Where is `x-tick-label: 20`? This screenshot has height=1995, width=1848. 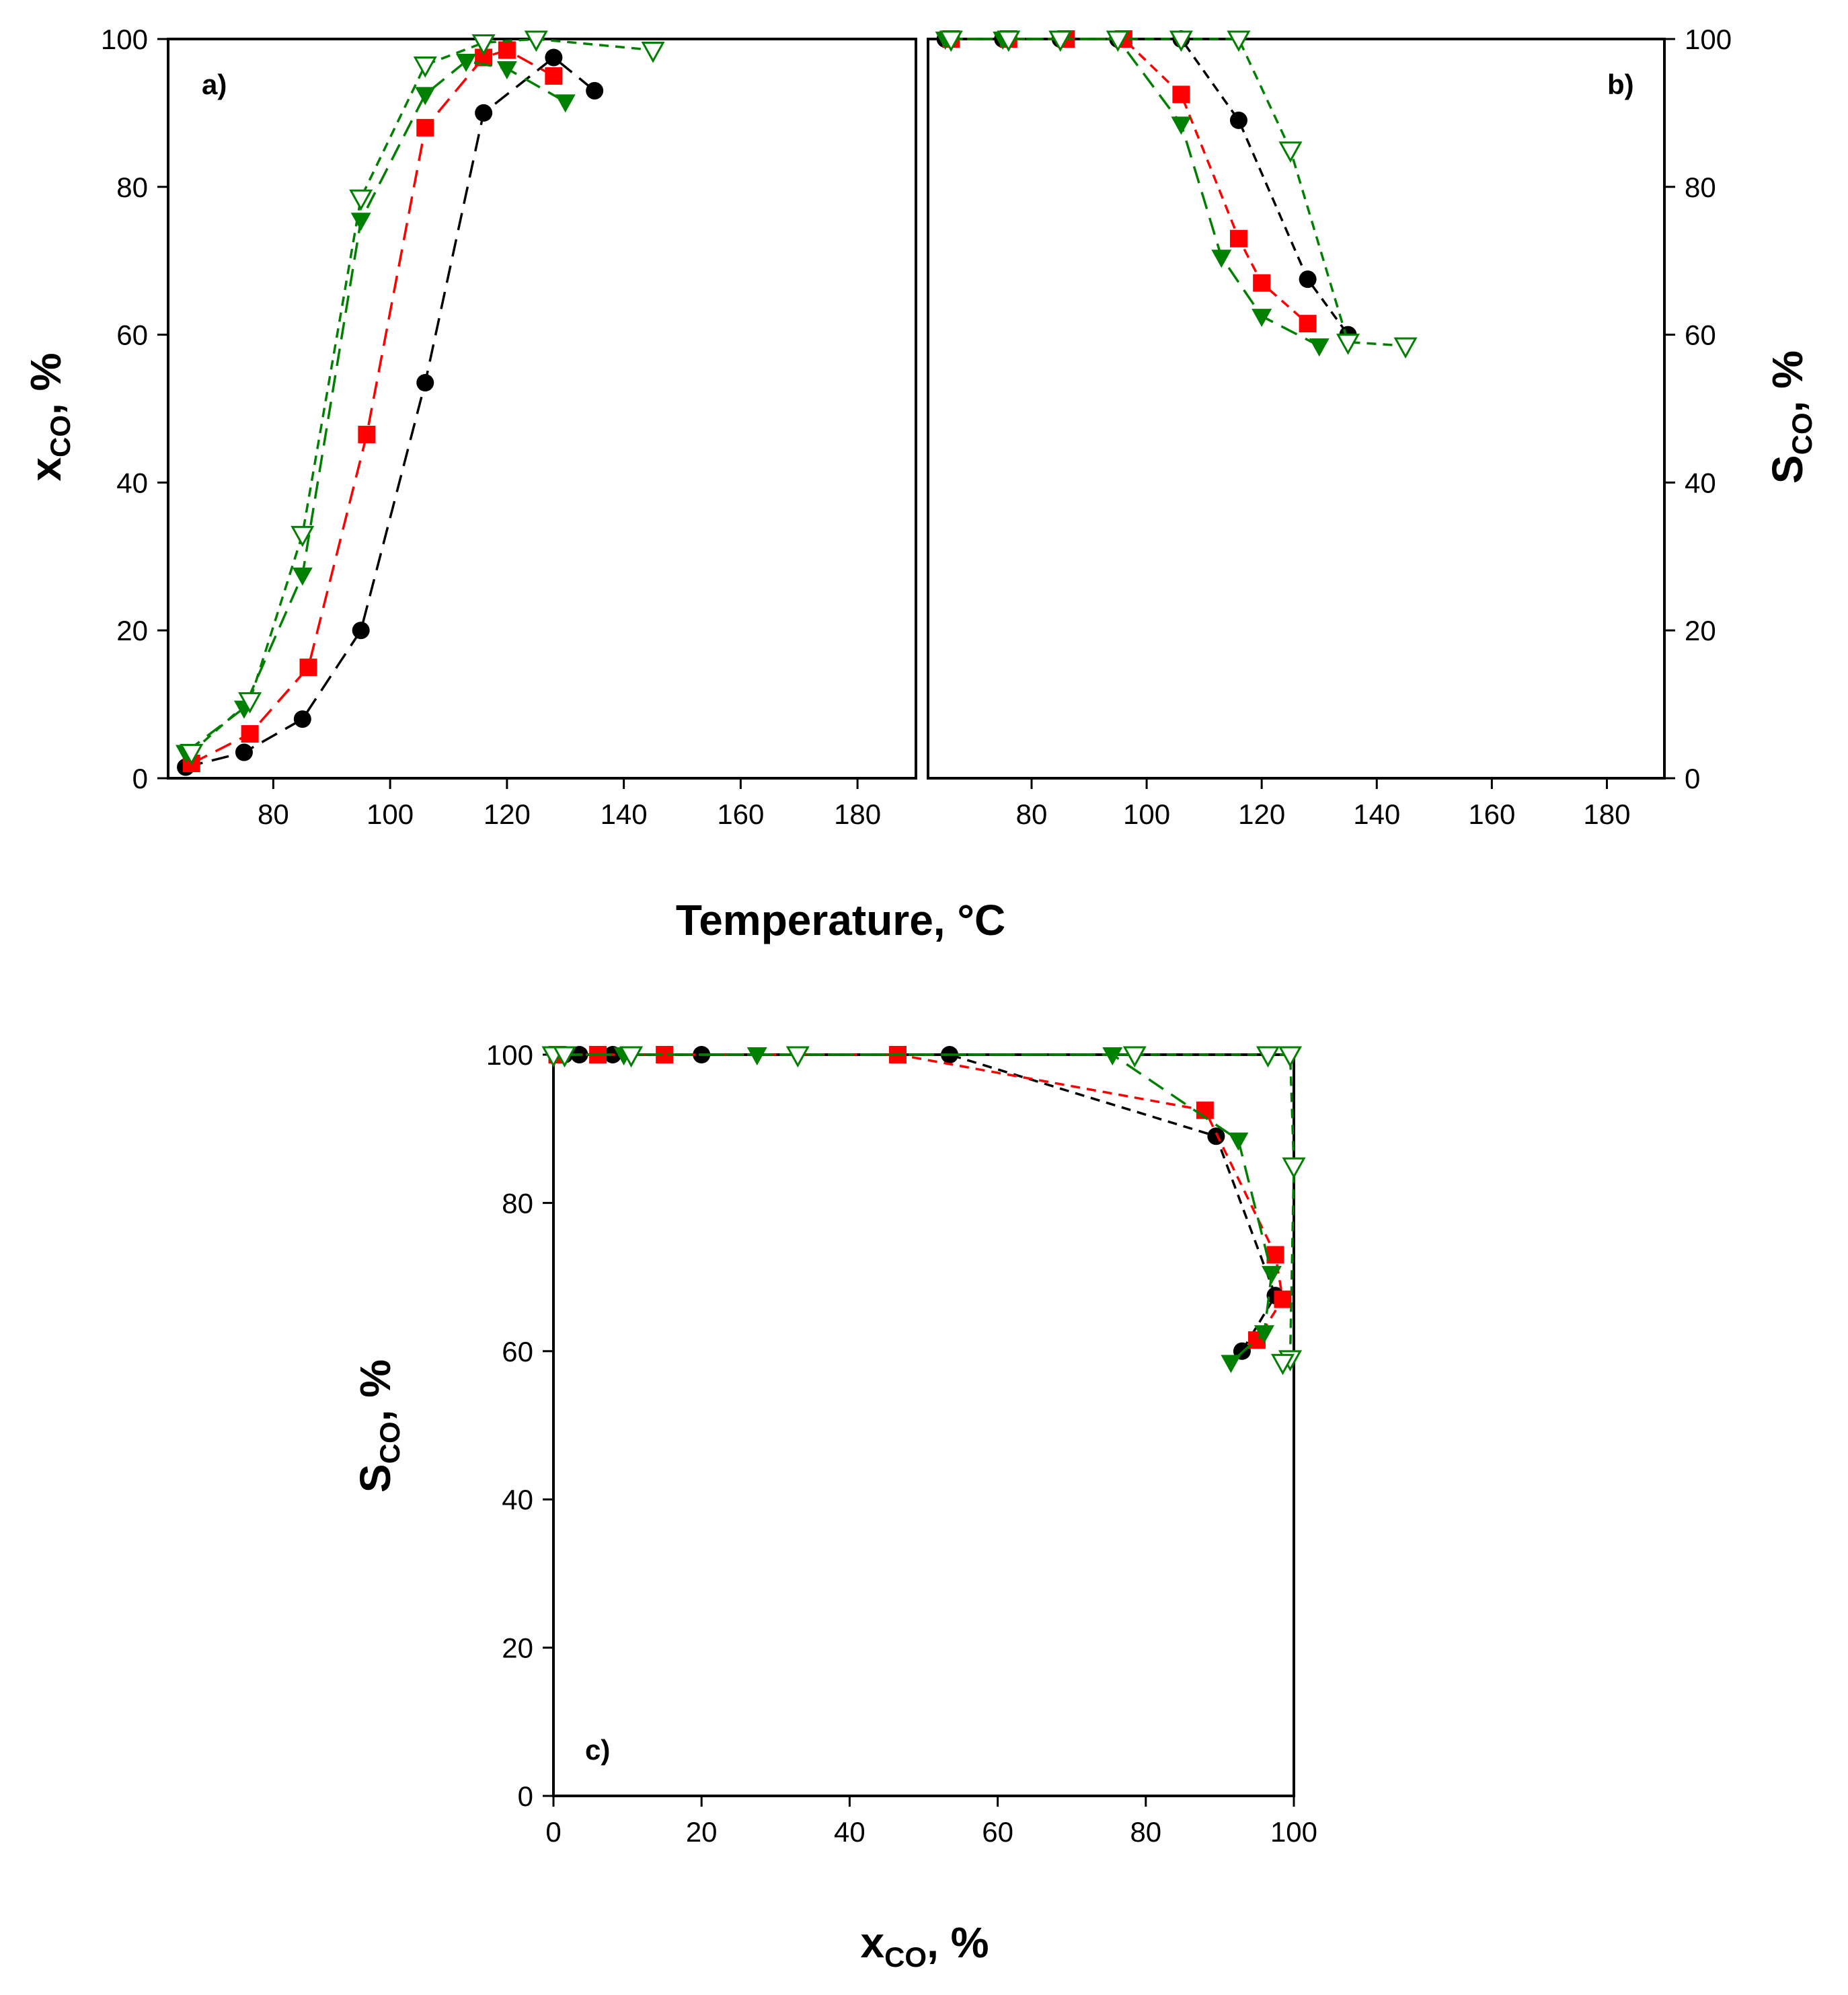 x-tick-label: 20 is located at coordinates (702, 1832).